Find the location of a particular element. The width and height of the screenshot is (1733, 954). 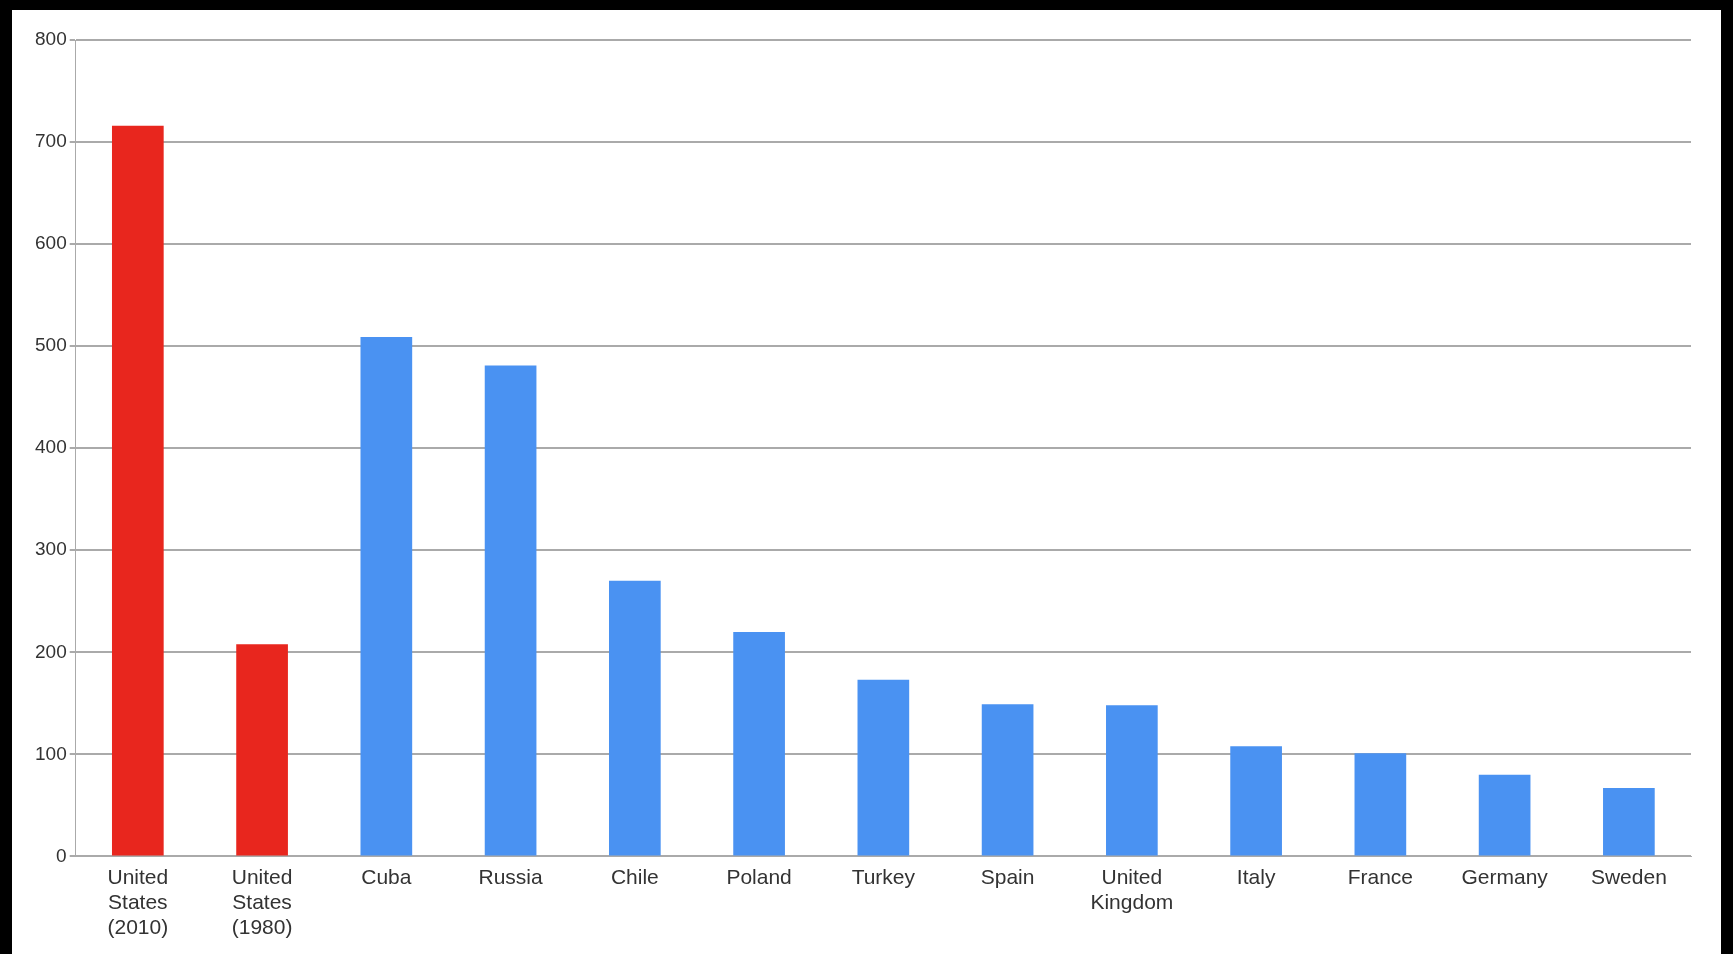

x-tick-label: Spain is located at coordinates (1007, 876).